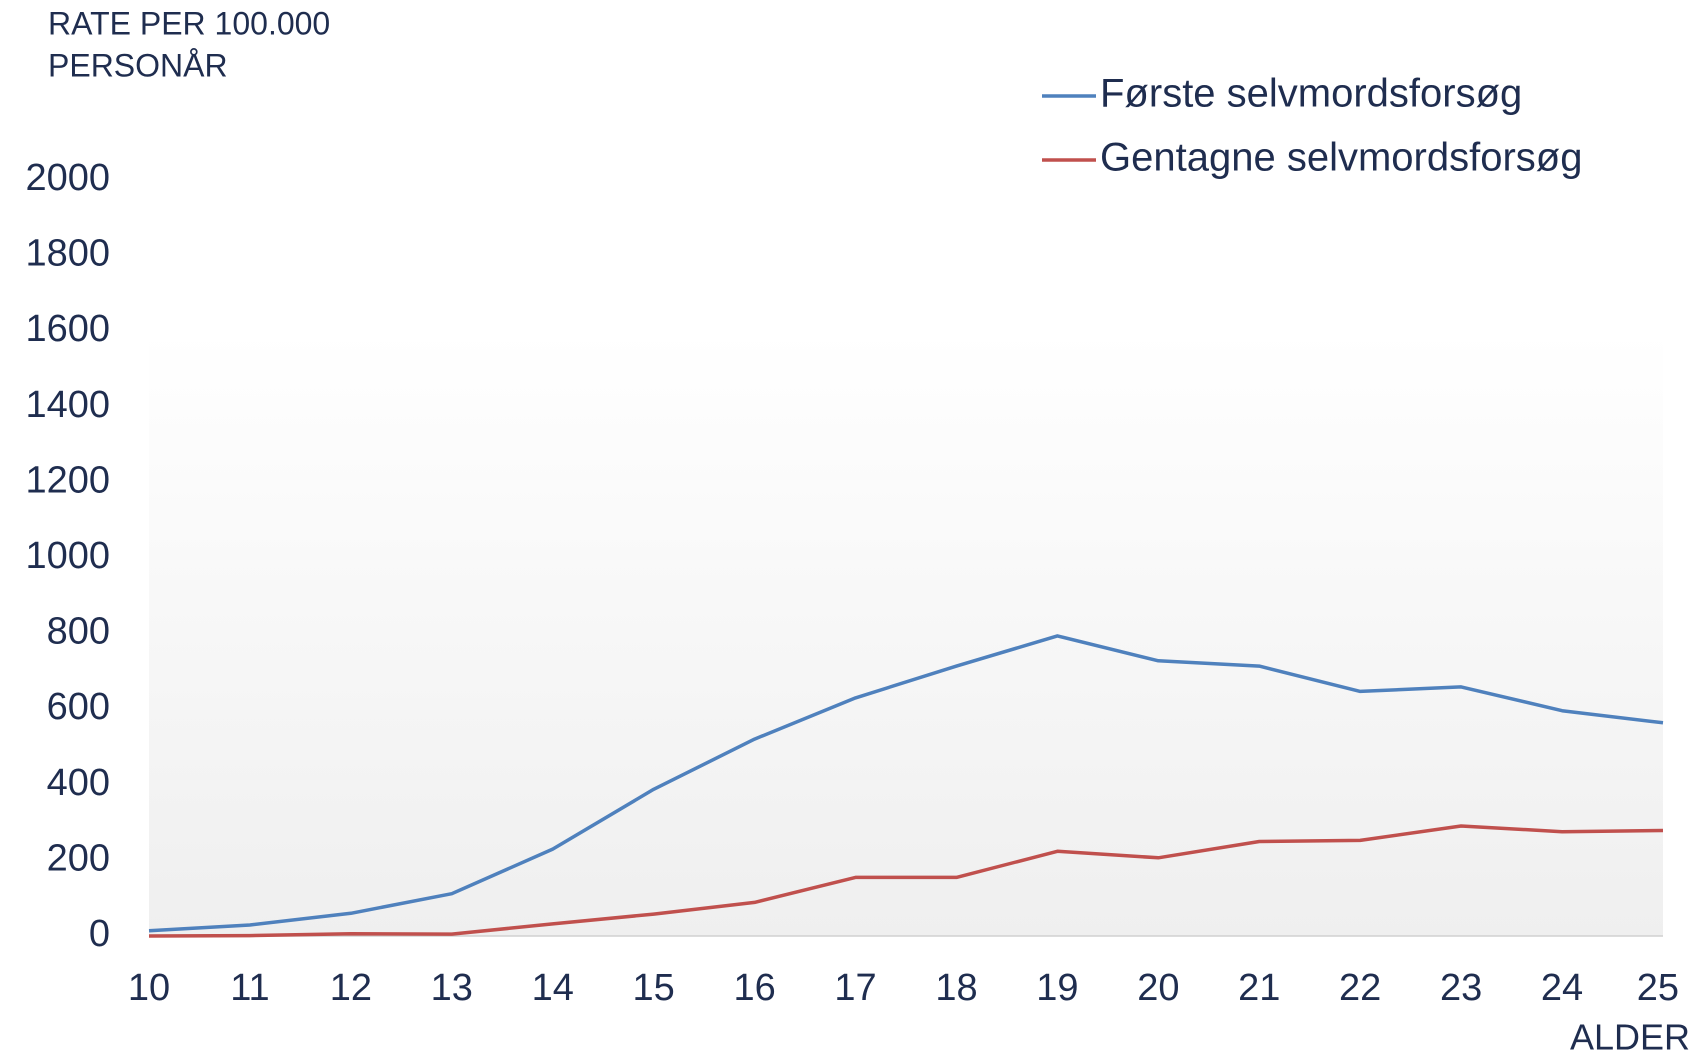  Describe the element at coordinates (78, 707) in the screenshot. I see `y-tick-label: 600` at that location.